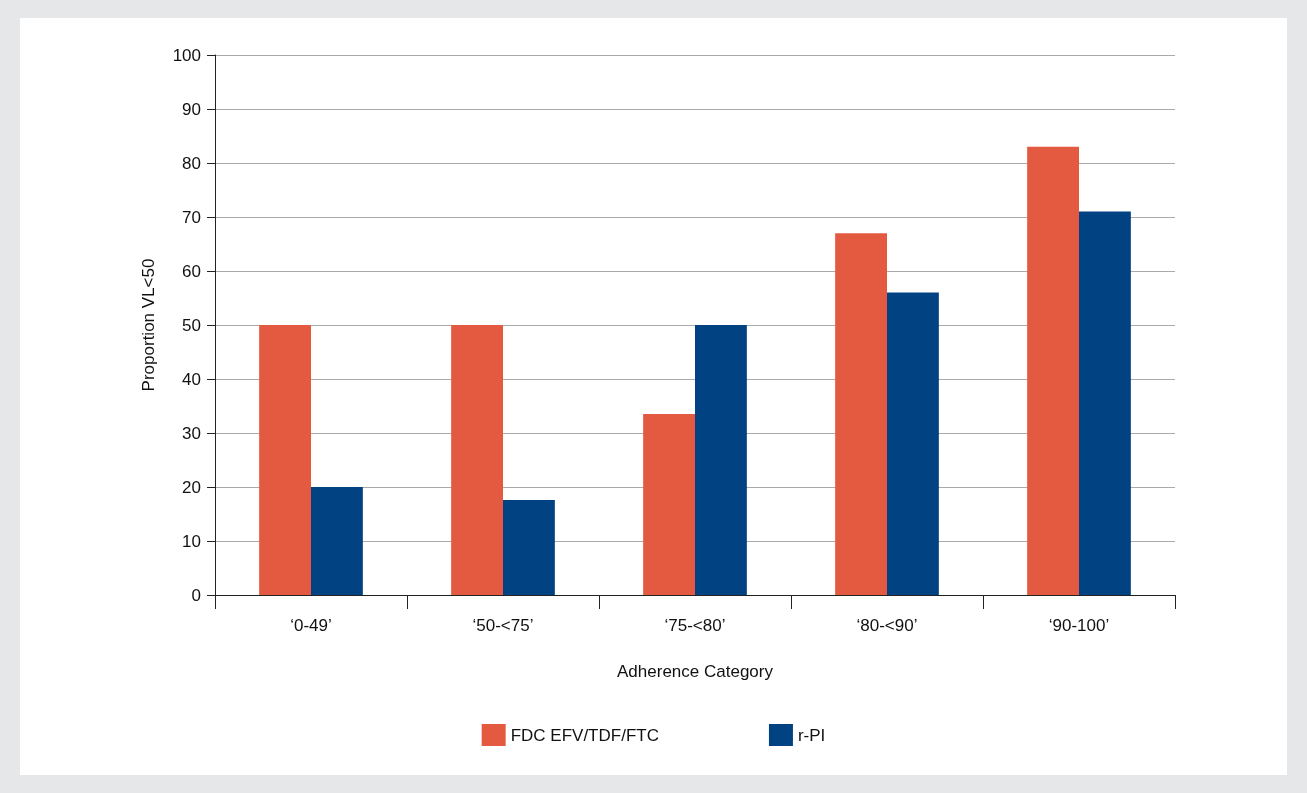  I want to click on y-tick-label: 50, so click(191, 325).